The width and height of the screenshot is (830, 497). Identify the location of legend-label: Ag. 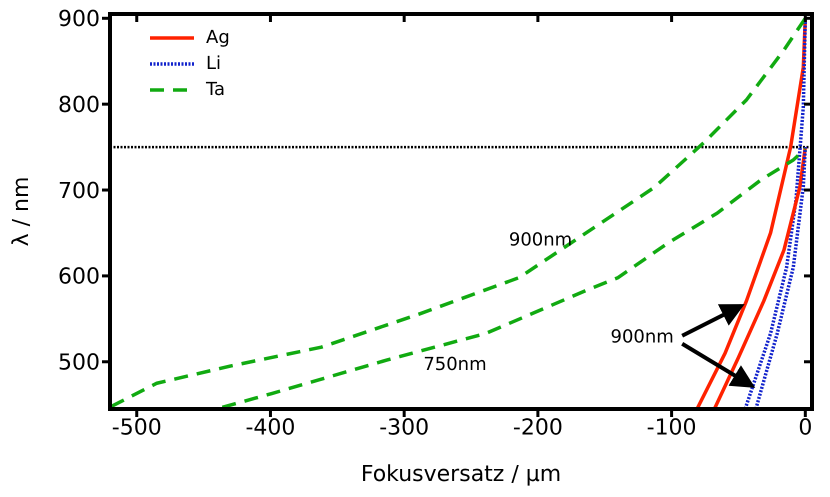
(218, 37).